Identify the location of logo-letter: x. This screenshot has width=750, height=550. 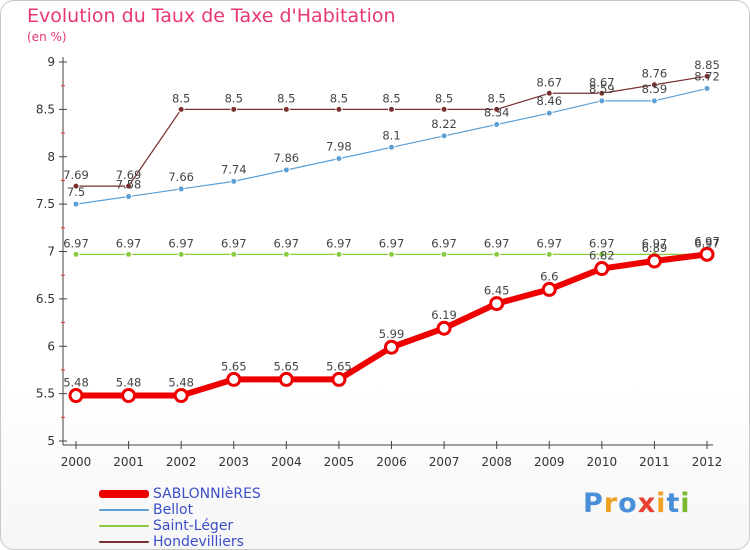
(647, 503).